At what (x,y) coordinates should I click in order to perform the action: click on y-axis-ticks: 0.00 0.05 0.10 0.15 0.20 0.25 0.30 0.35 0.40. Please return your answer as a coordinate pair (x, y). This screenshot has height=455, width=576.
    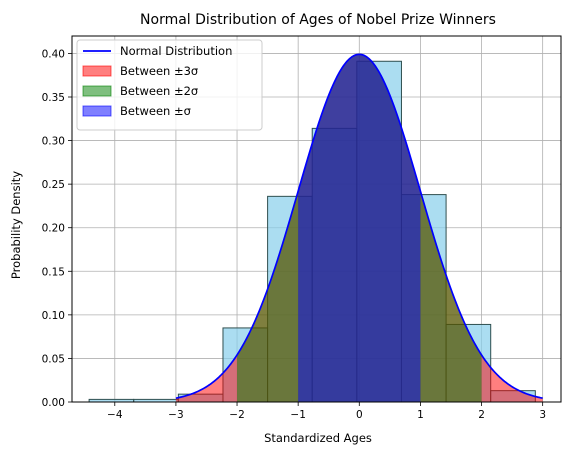
    Looking at the image, I should click on (57, 228).